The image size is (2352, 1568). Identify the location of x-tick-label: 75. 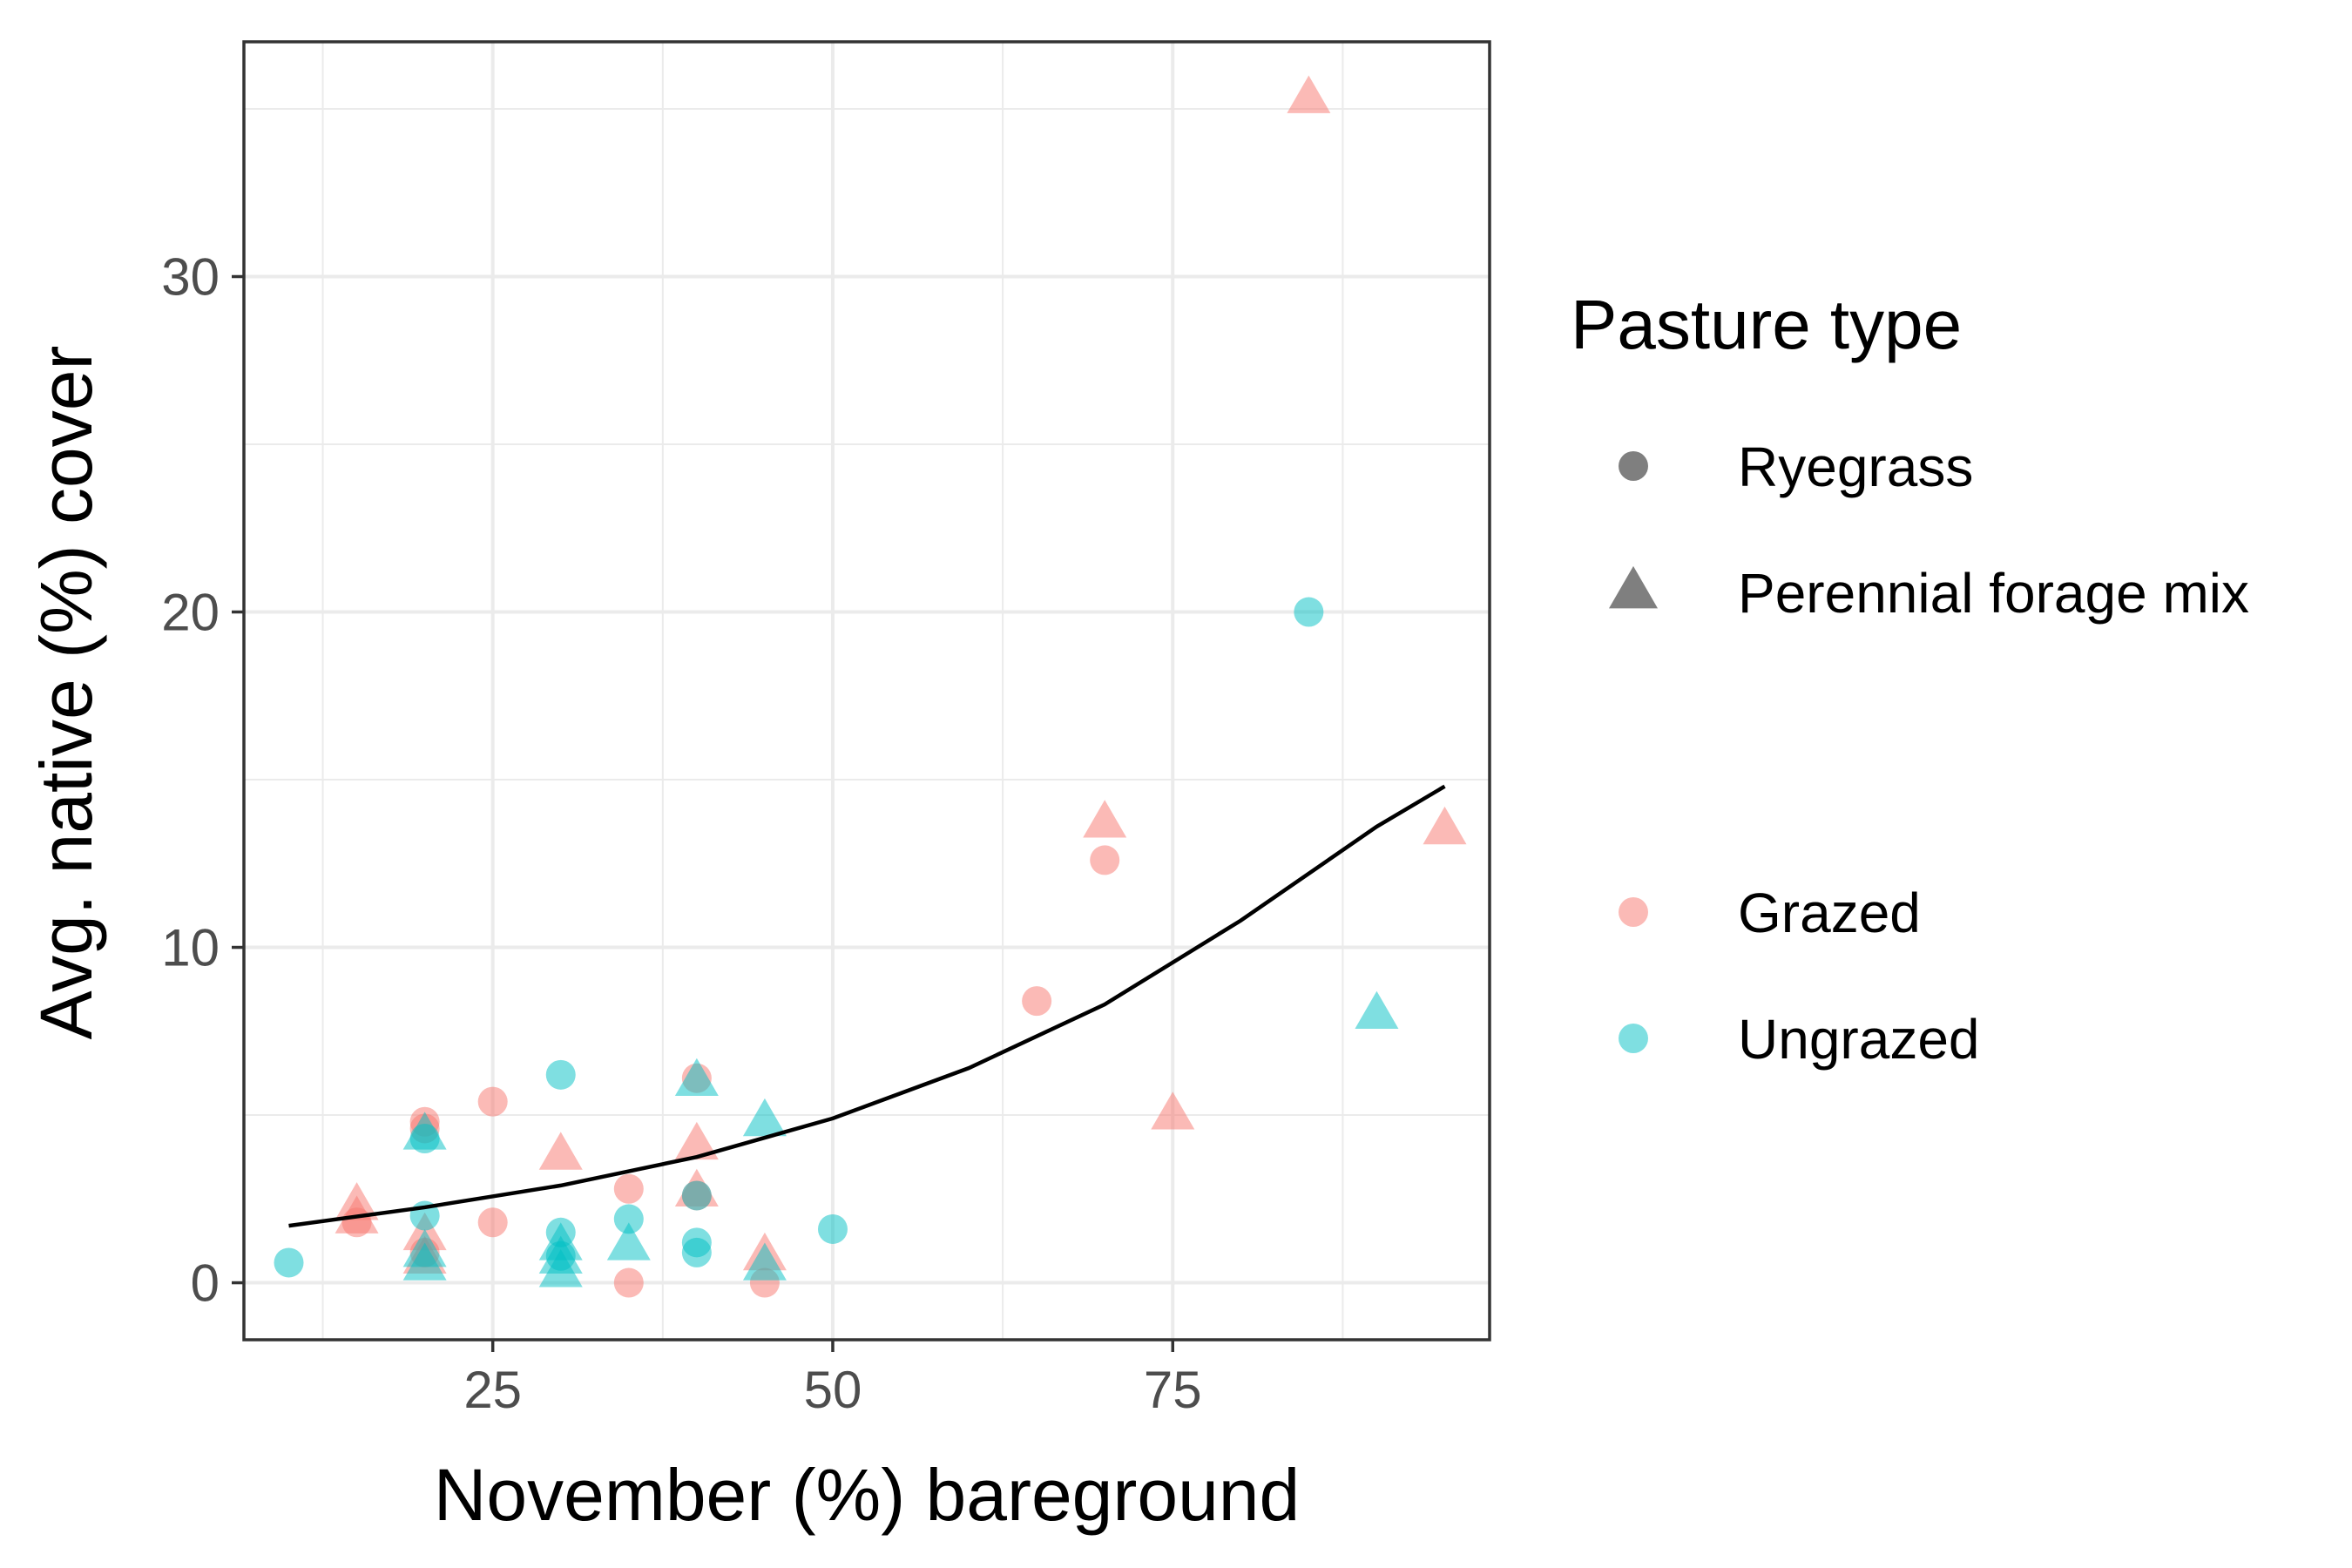
(1173, 1390).